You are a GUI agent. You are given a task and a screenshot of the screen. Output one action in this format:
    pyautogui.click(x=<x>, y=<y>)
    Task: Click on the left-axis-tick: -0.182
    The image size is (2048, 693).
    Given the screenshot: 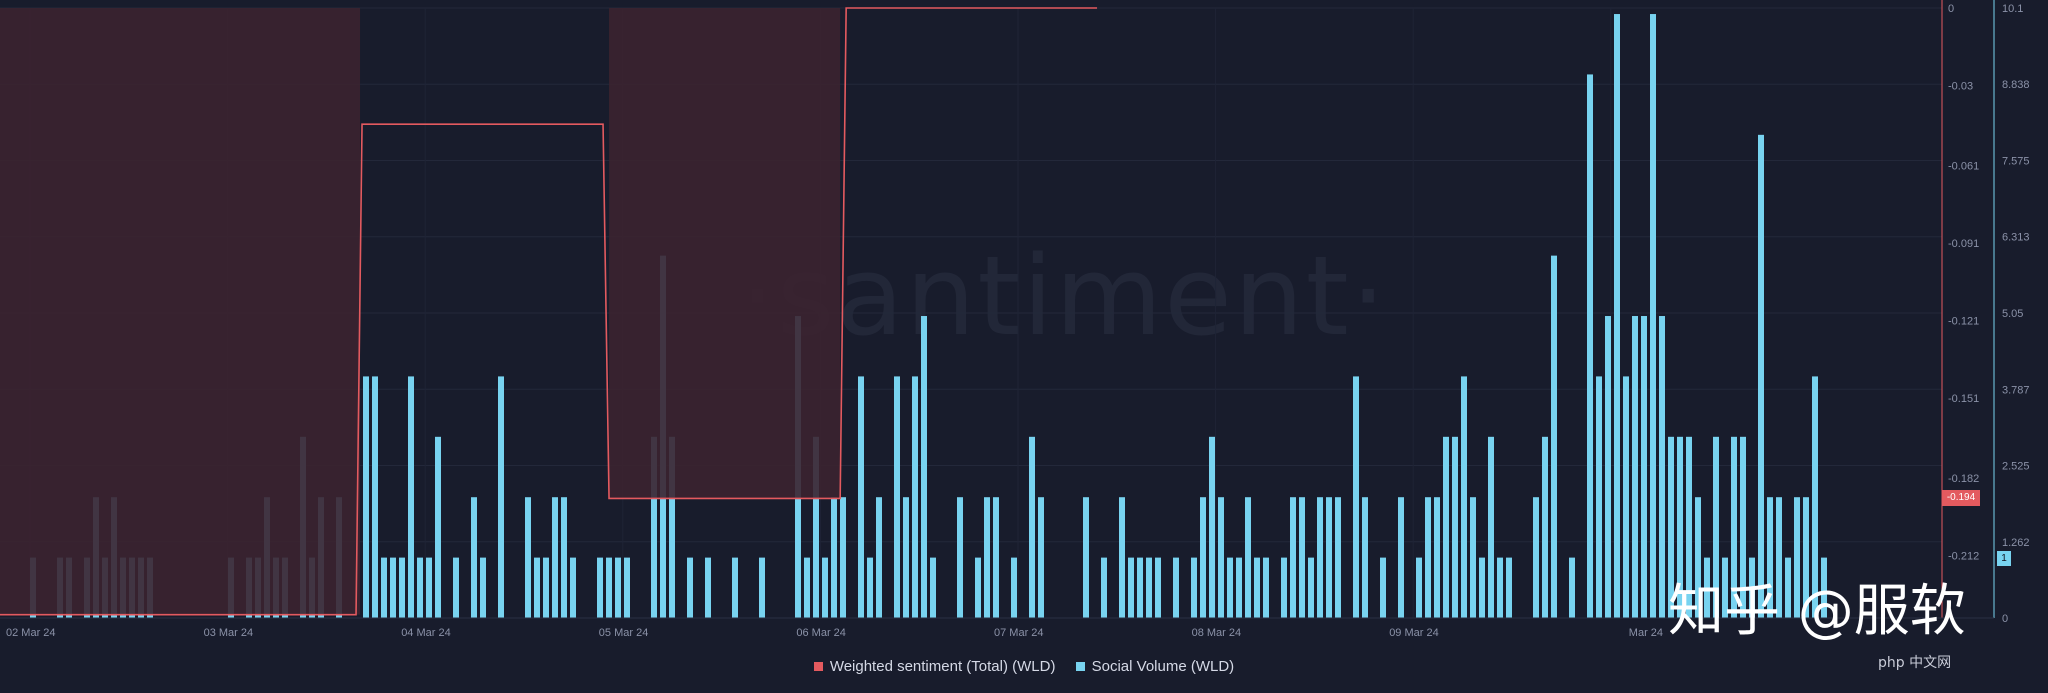 What is the action you would take?
    pyautogui.click(x=1963, y=479)
    